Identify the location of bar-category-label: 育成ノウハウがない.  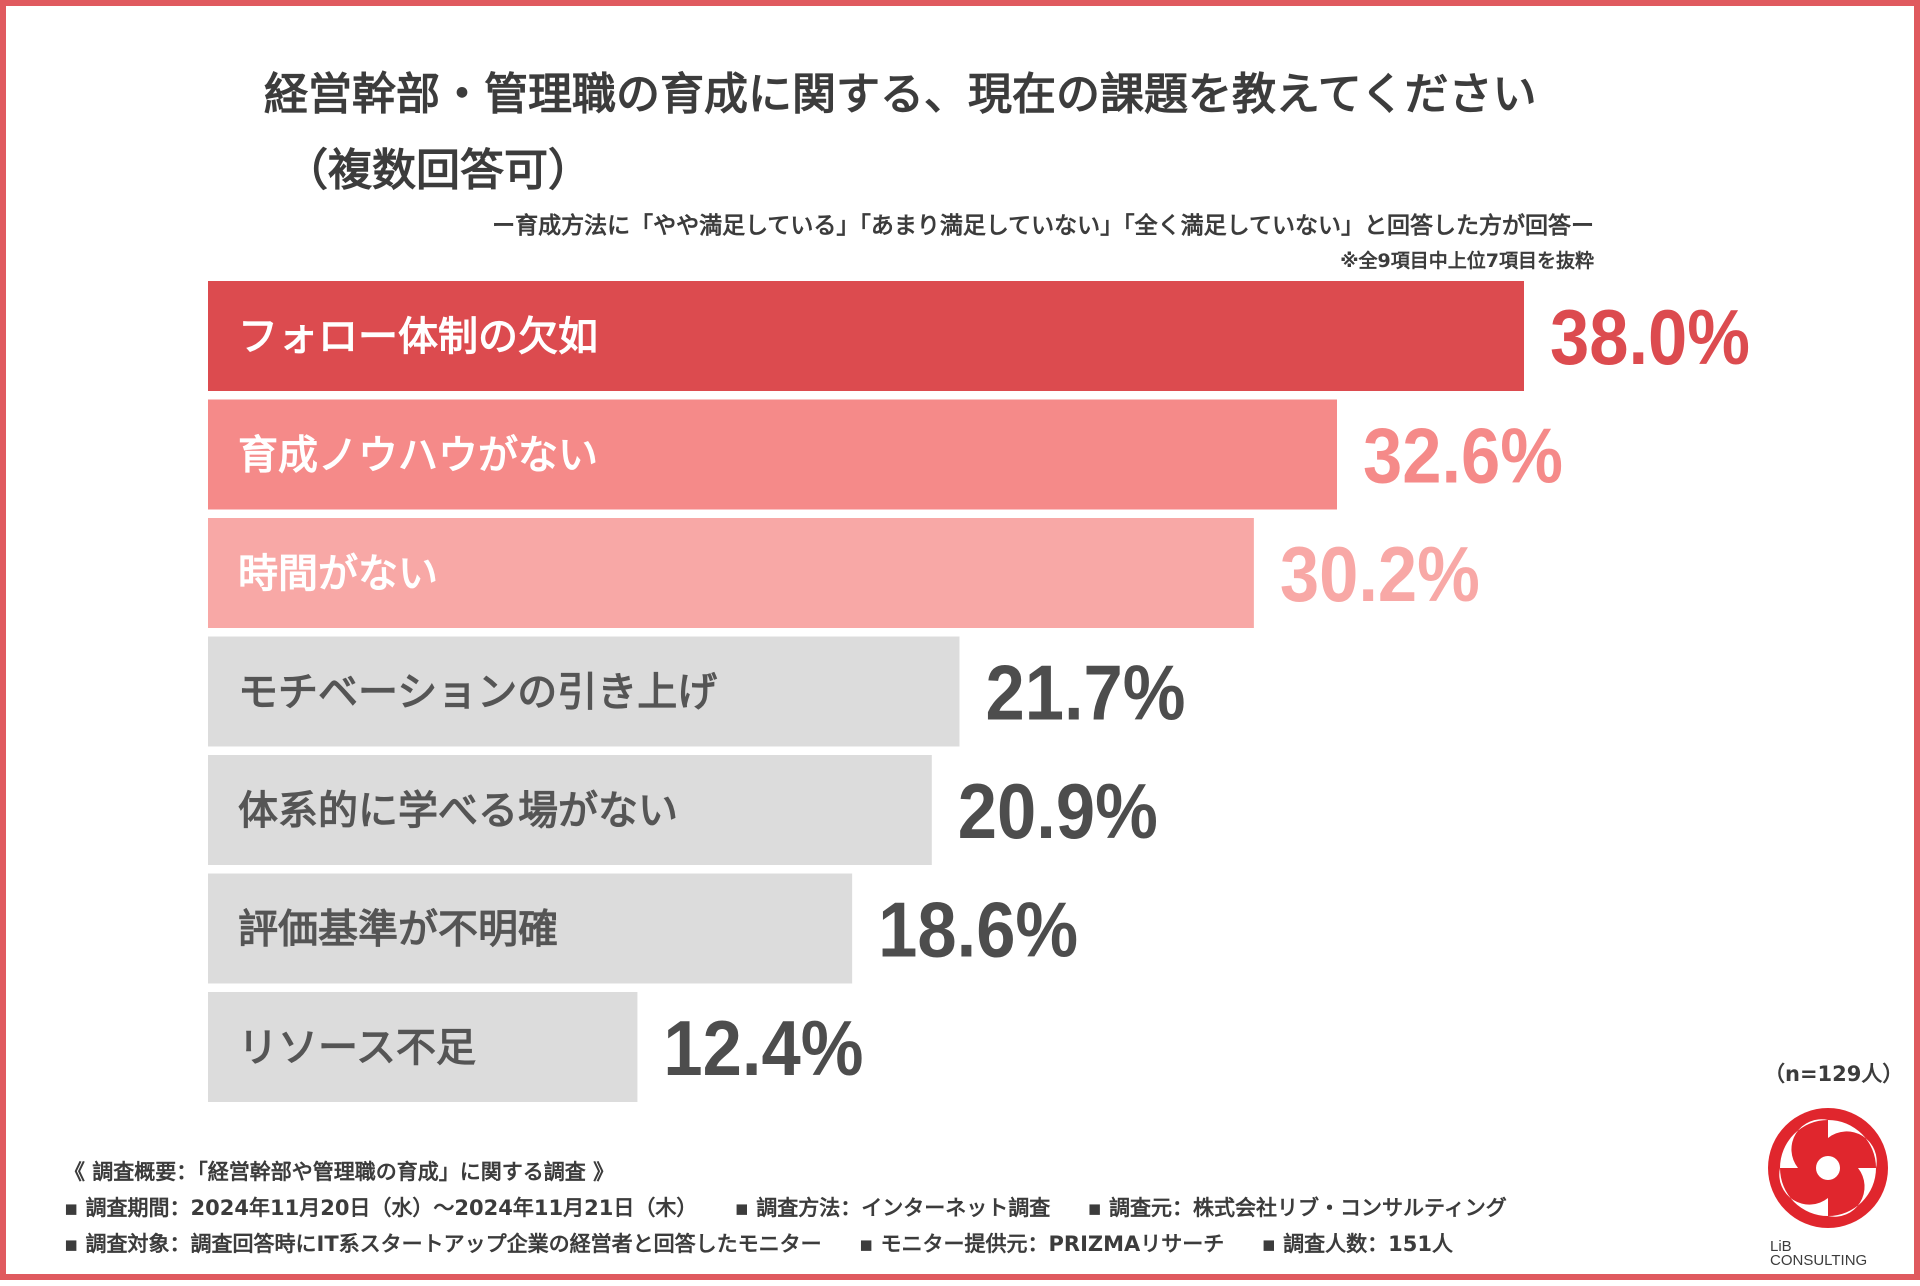
(418, 456).